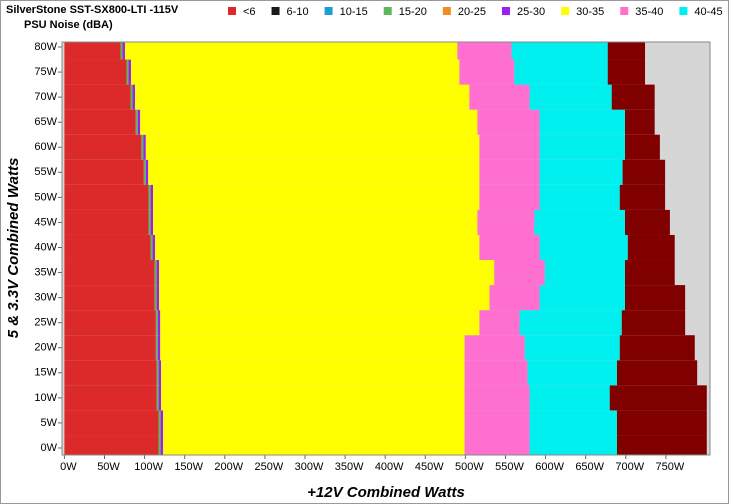  What do you see at coordinates (13, 248) in the screenshot?
I see `y-axis-label: 5 & 3.3V Combined Watts` at bounding box center [13, 248].